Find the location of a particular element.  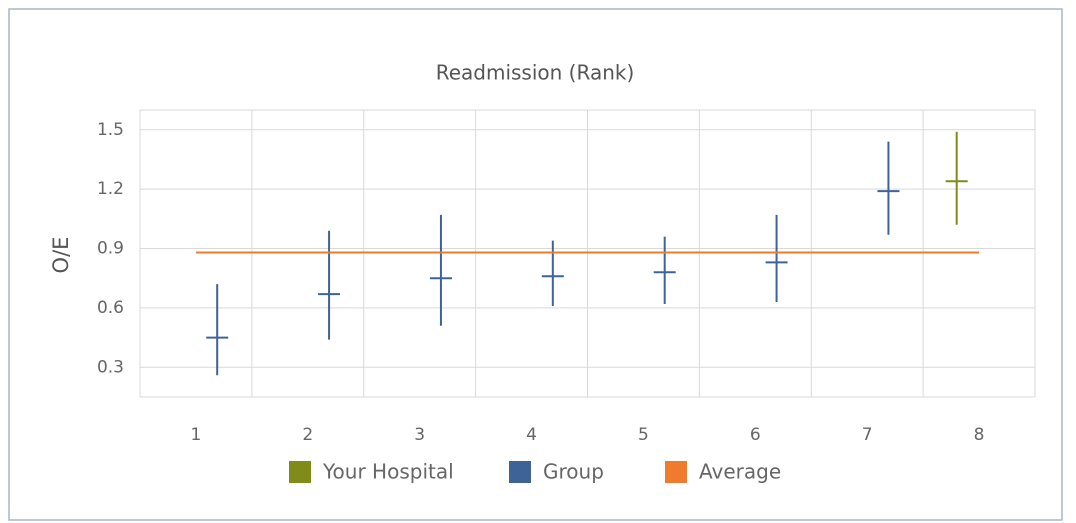

x-tick-label: 5 is located at coordinates (643, 435).